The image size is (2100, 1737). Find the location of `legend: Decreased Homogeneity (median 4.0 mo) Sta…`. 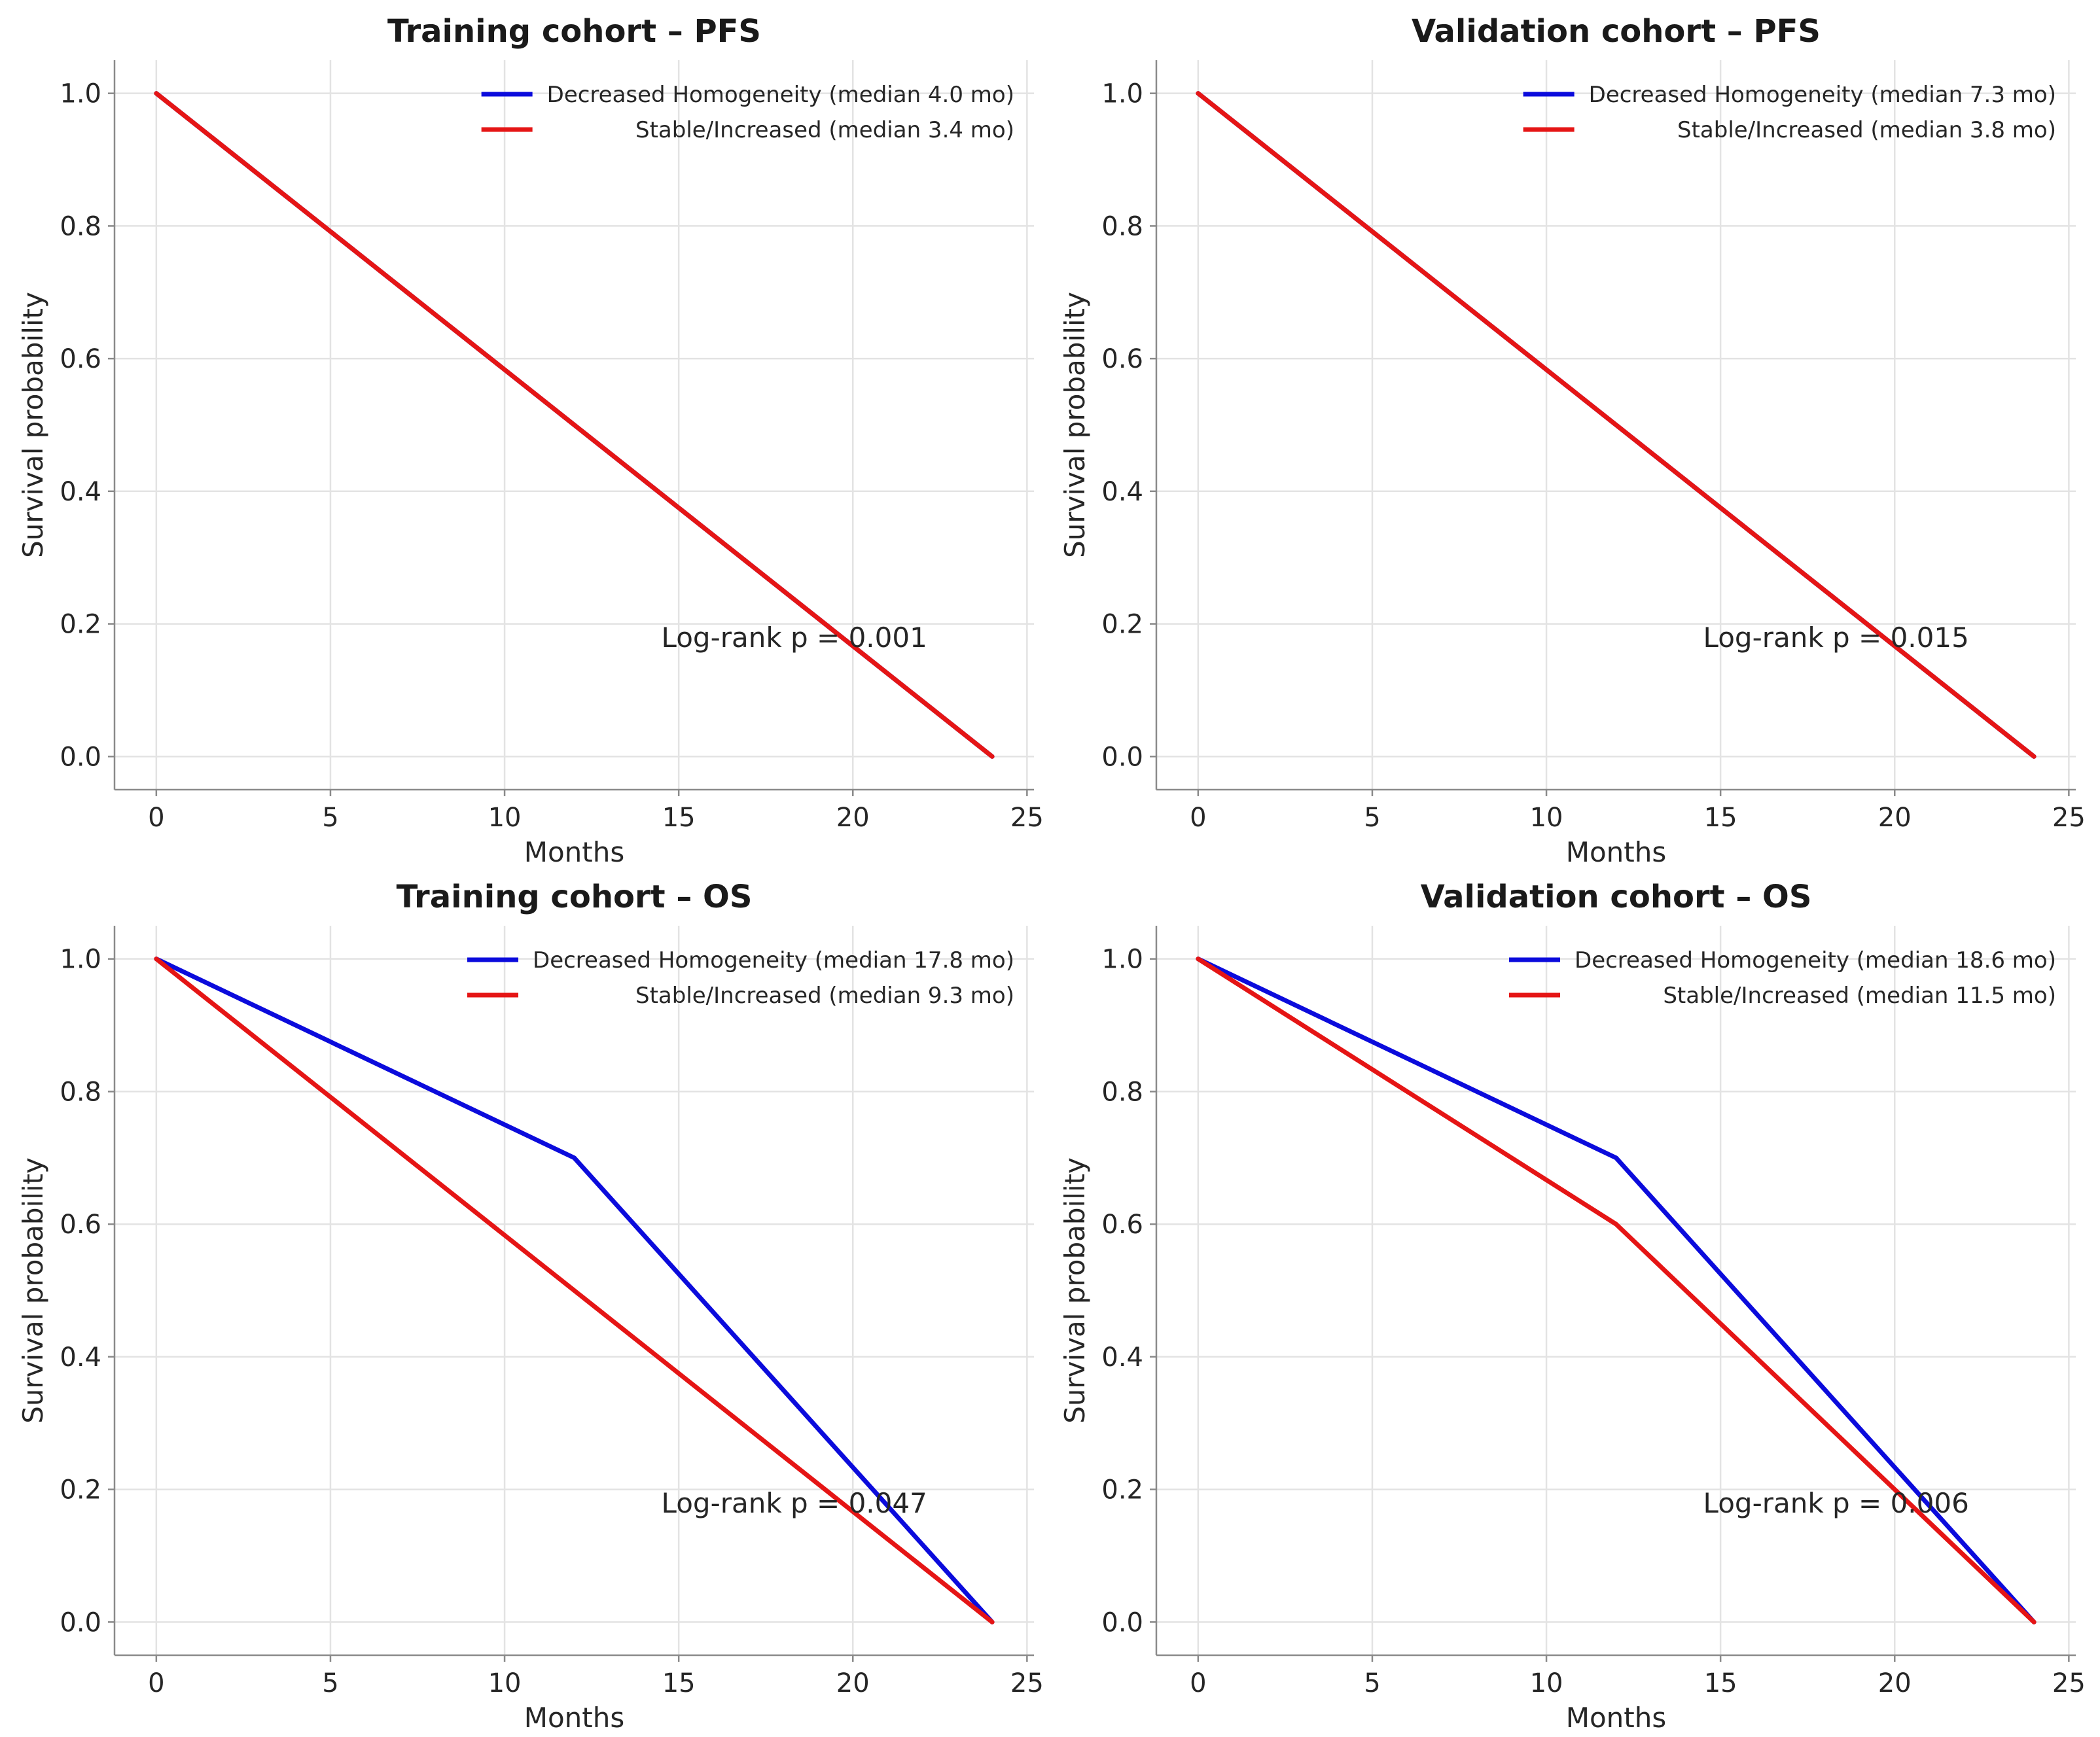

legend: Decreased Homogeneity (median 4.0 mo) Sta… is located at coordinates (747, 112).